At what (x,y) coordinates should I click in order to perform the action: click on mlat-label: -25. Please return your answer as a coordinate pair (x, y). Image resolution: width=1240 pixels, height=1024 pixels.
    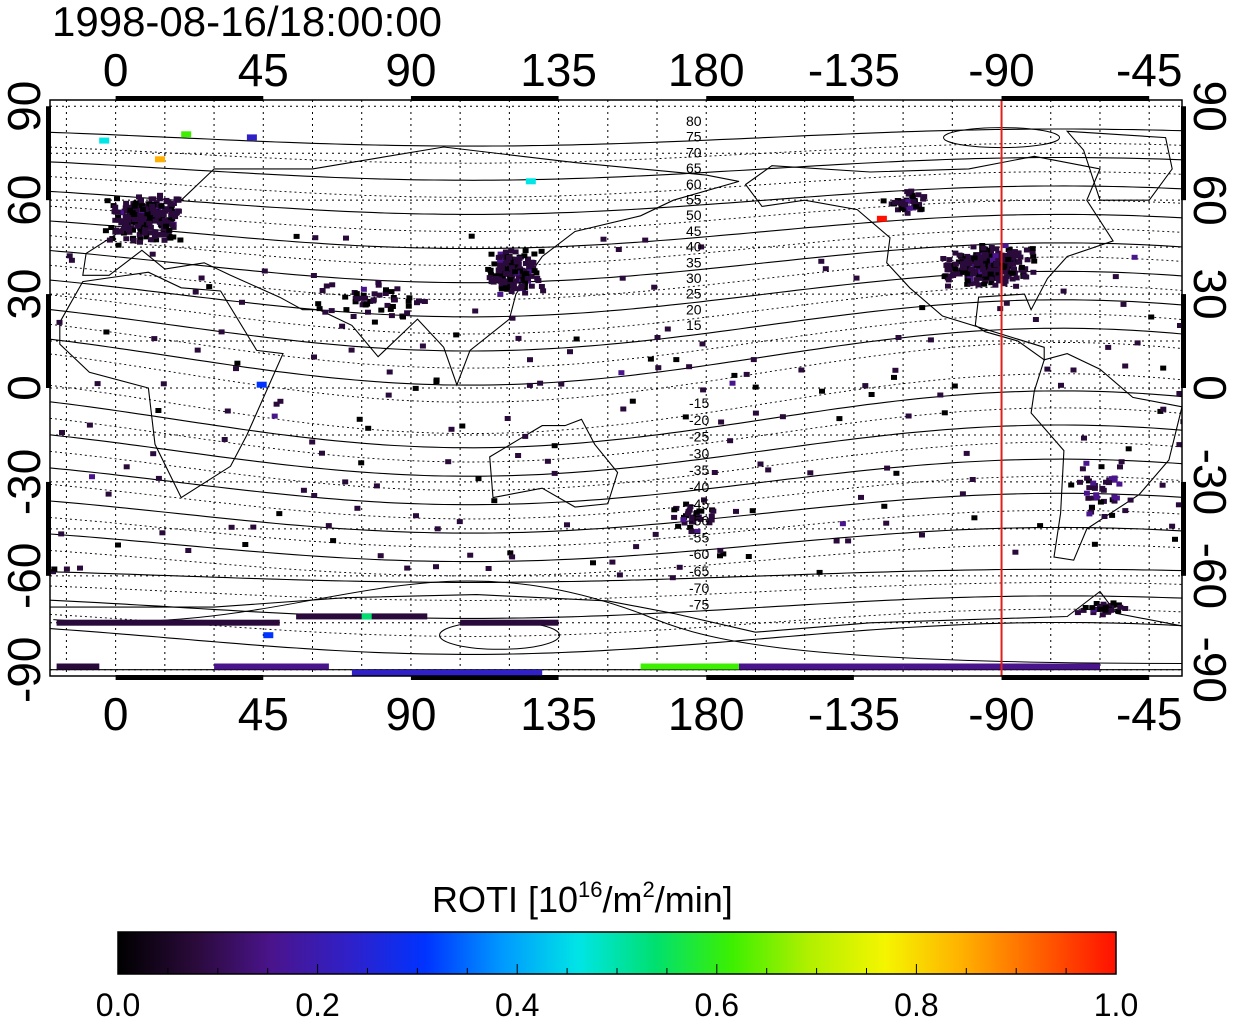
    Looking at the image, I should click on (699, 437).